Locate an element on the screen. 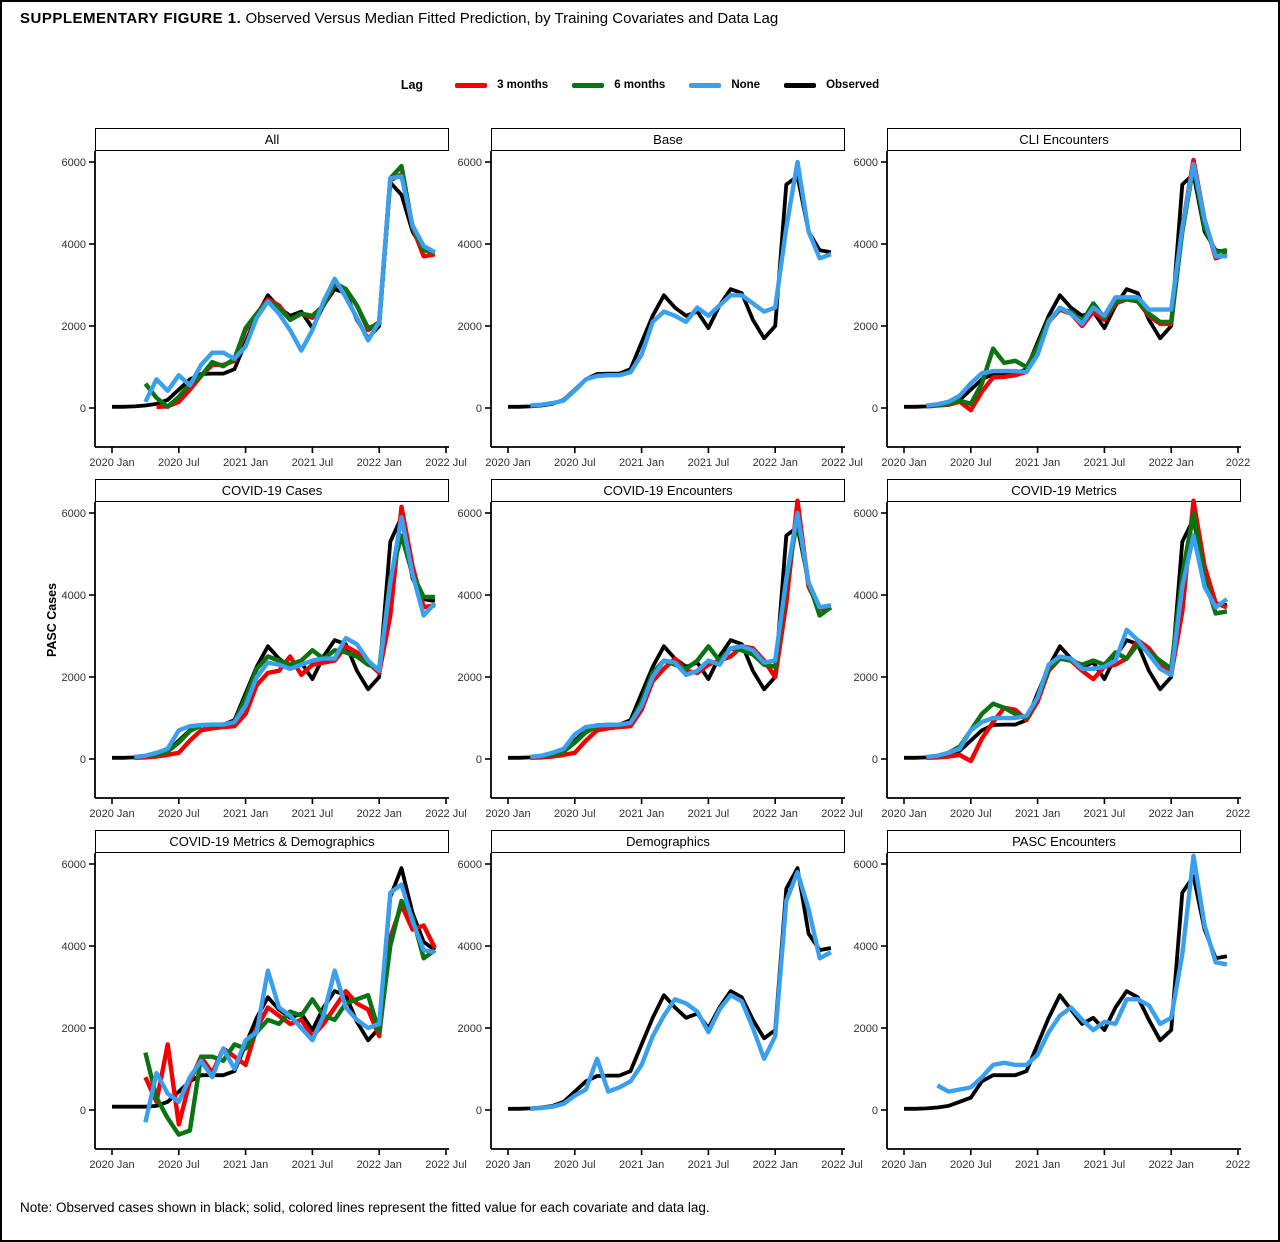 This screenshot has width=1280, height=1242. legend: Lag 3 months 6 months None Observed is located at coordinates (640, 85).